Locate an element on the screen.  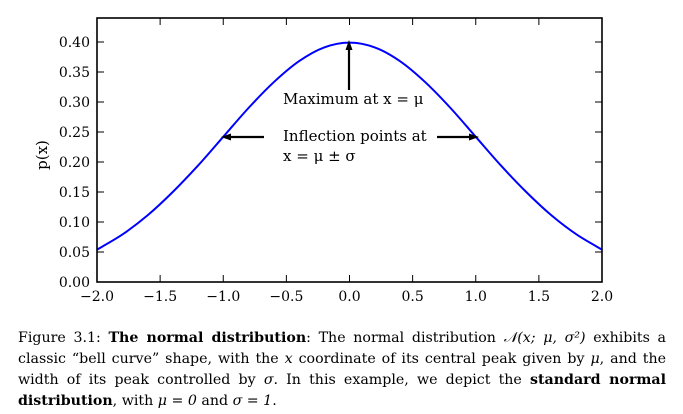
x-tick-label: 2.0 is located at coordinates (602, 297).